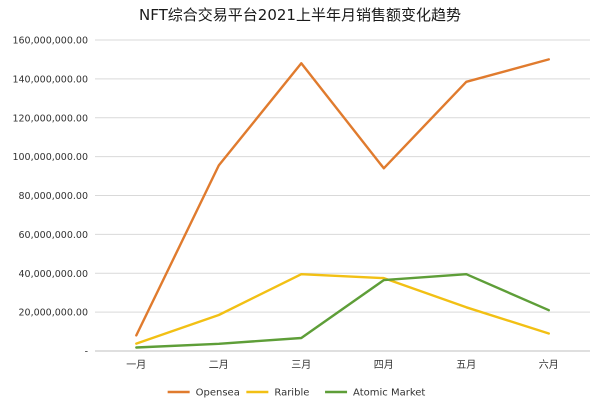 The width and height of the screenshot is (600, 408). Describe the element at coordinates (549, 365) in the screenshot. I see `x-tick-label: 六月` at that location.